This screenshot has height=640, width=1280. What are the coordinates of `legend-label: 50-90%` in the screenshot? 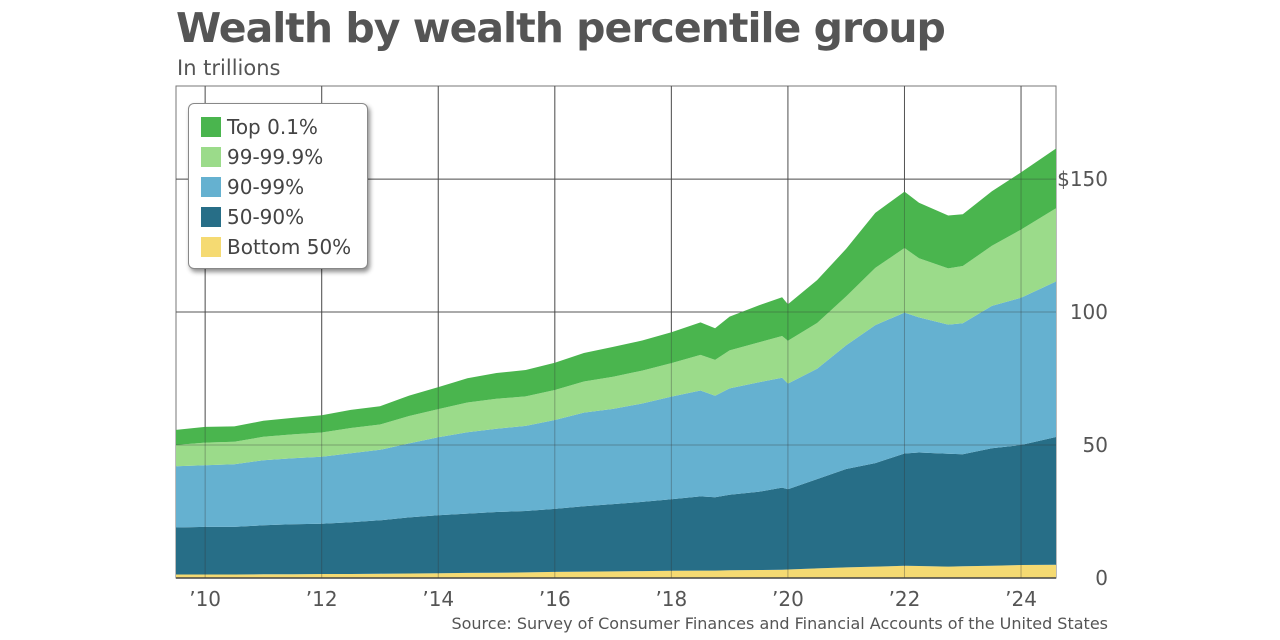 It's located at (266, 217).